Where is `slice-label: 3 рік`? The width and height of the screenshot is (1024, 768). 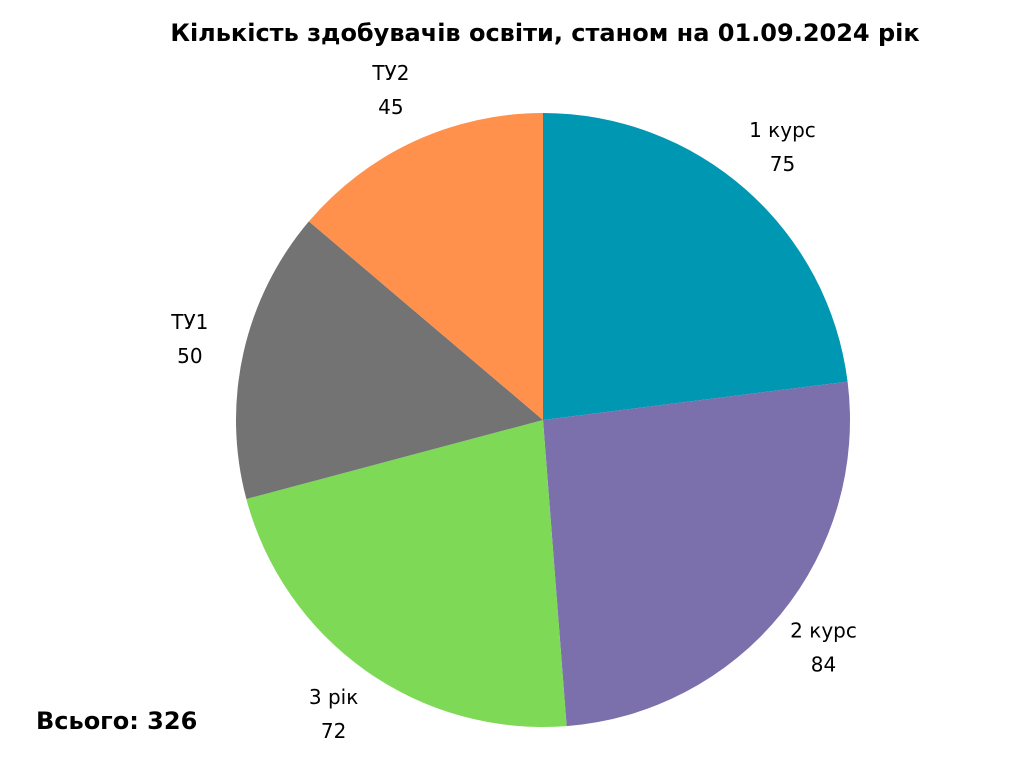 slice-label: 3 рік is located at coordinates (333, 697).